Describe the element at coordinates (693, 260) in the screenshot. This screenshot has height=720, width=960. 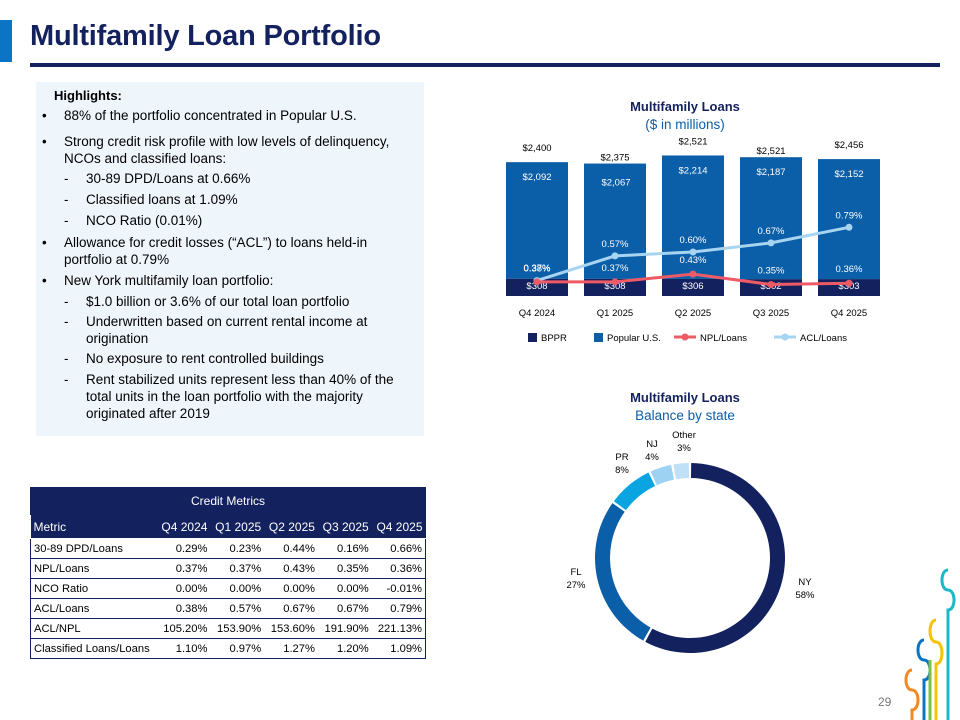
I see `npl-loans-value-label: 0.43%` at that location.